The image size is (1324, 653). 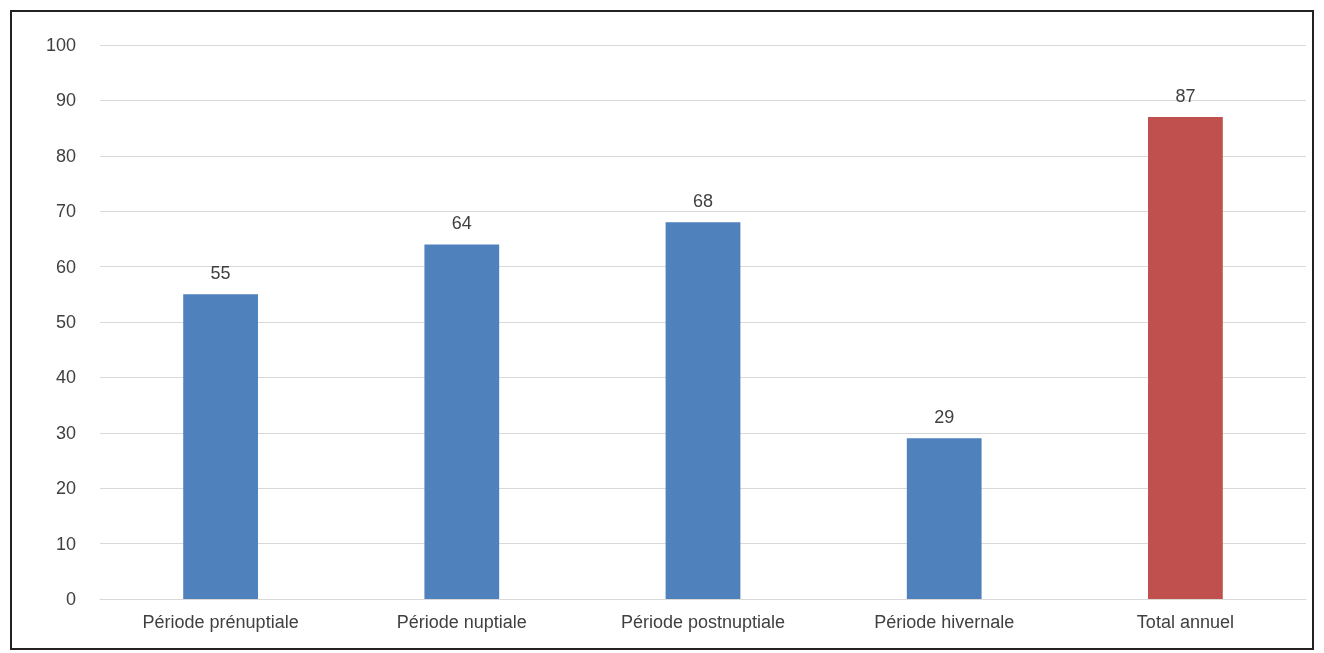 I want to click on y-tick-label: 30, so click(x=65, y=432).